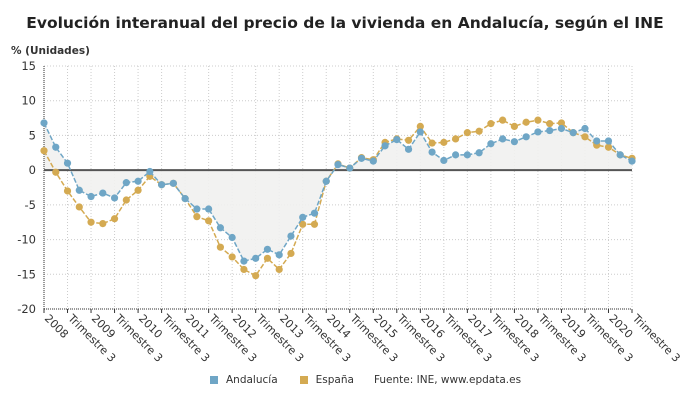  Describe the element at coordinates (26, 274) in the screenshot. I see `y-tick-label: -15` at that location.